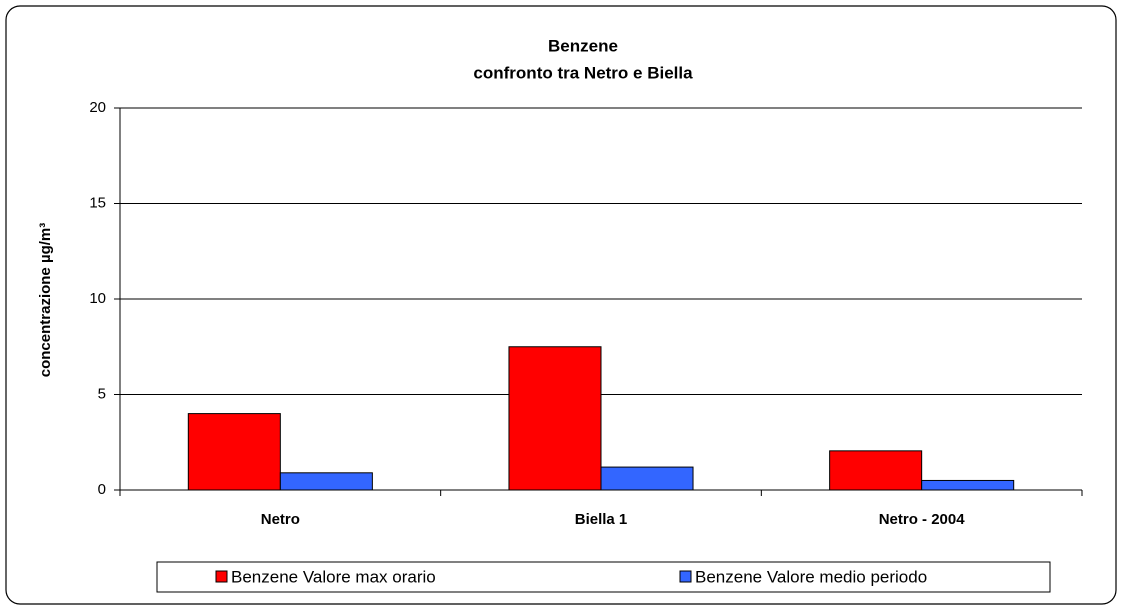 This screenshot has width=1122, height=610. What do you see at coordinates (603, 577) in the screenshot?
I see `legend-box` at bounding box center [603, 577].